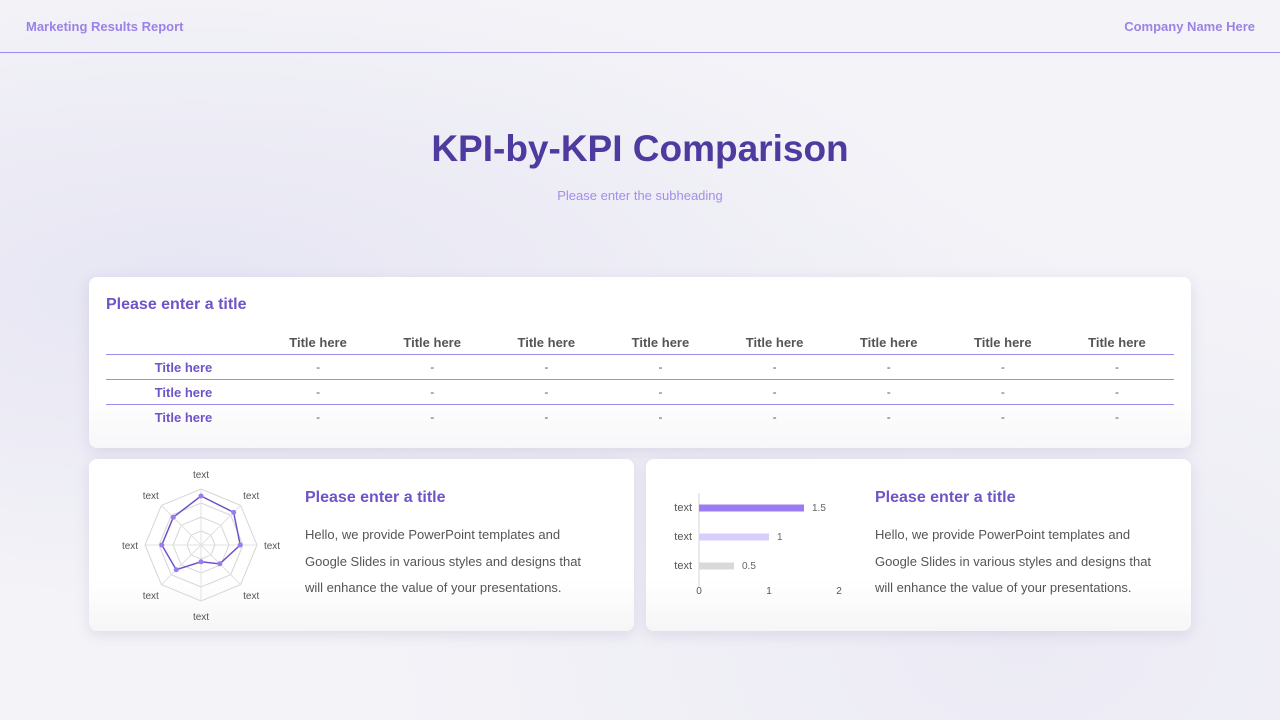 Image resolution: width=1280 pixels, height=720 pixels. I want to click on radar-card-title: Please enter a title, so click(375, 497).